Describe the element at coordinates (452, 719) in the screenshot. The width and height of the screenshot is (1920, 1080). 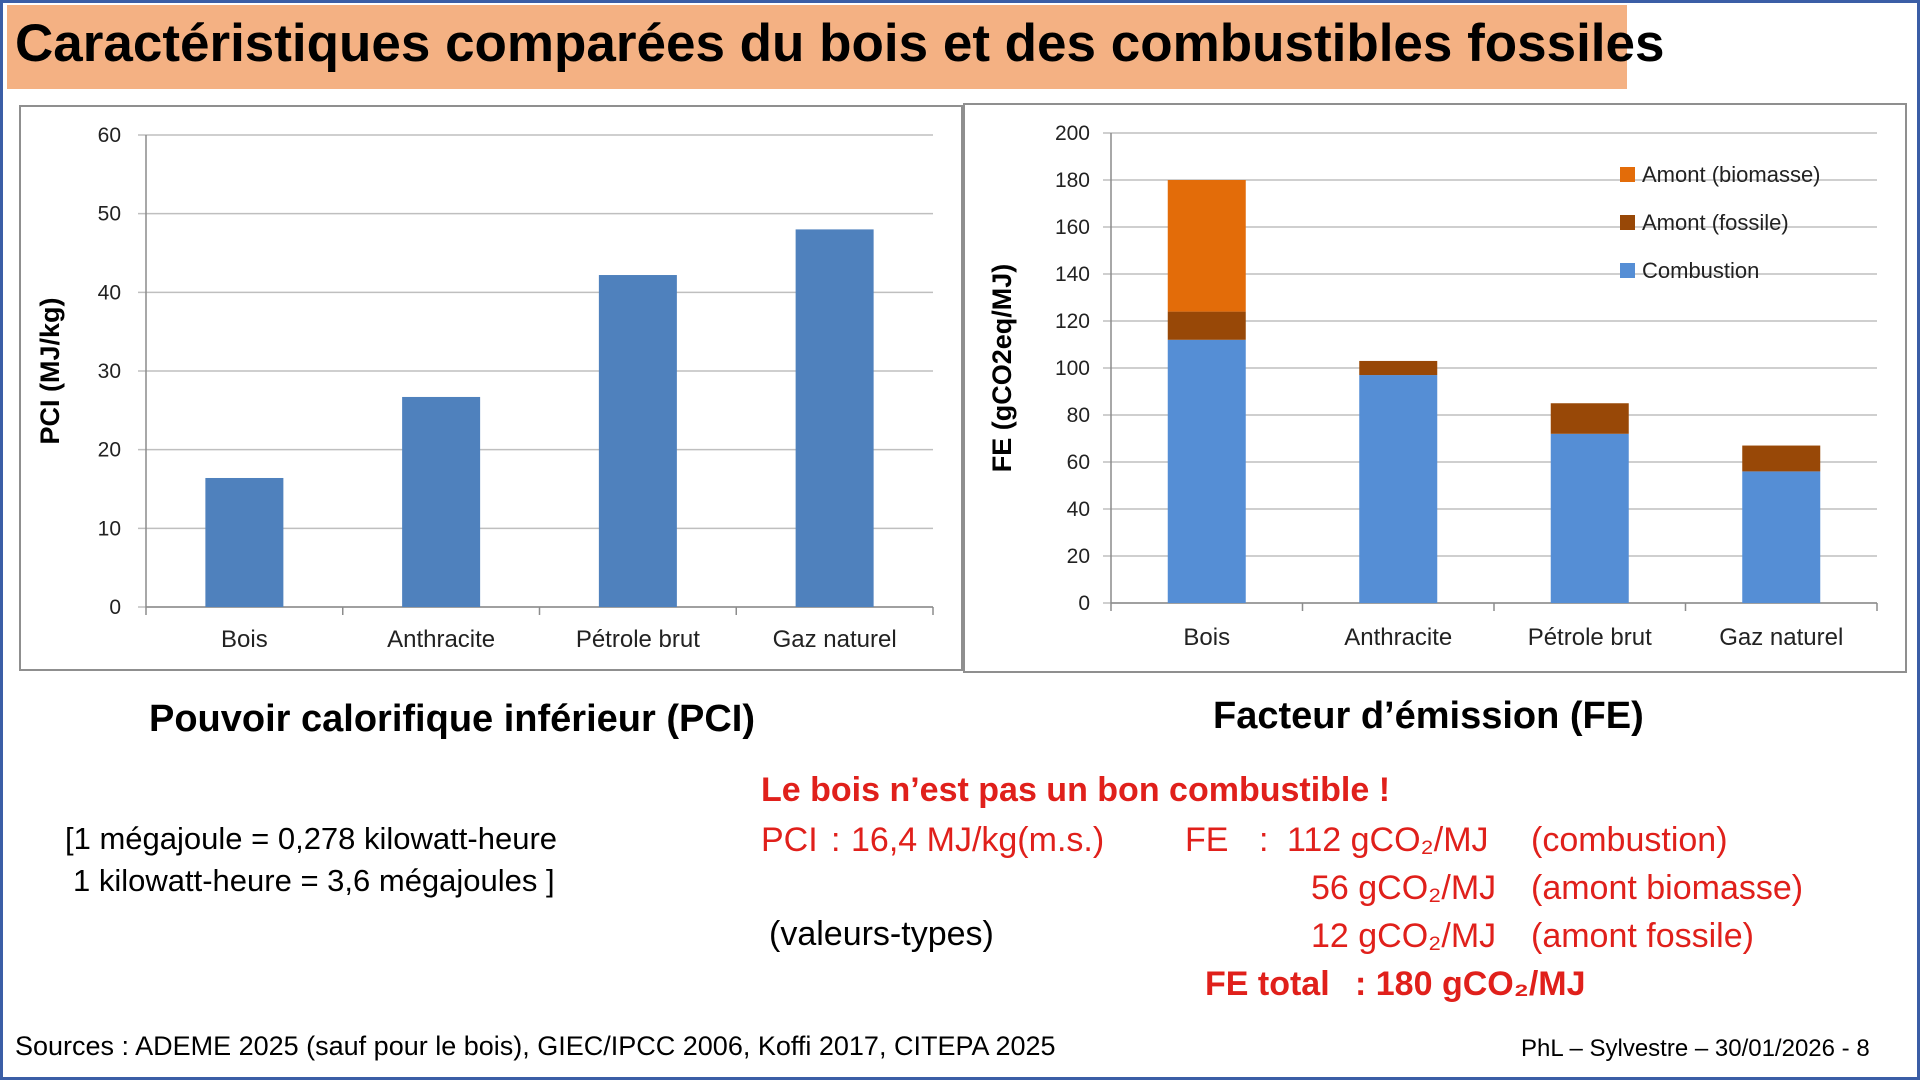
I see `pci-caption: Pouvoir calorifique inférieur (PCI)` at that location.